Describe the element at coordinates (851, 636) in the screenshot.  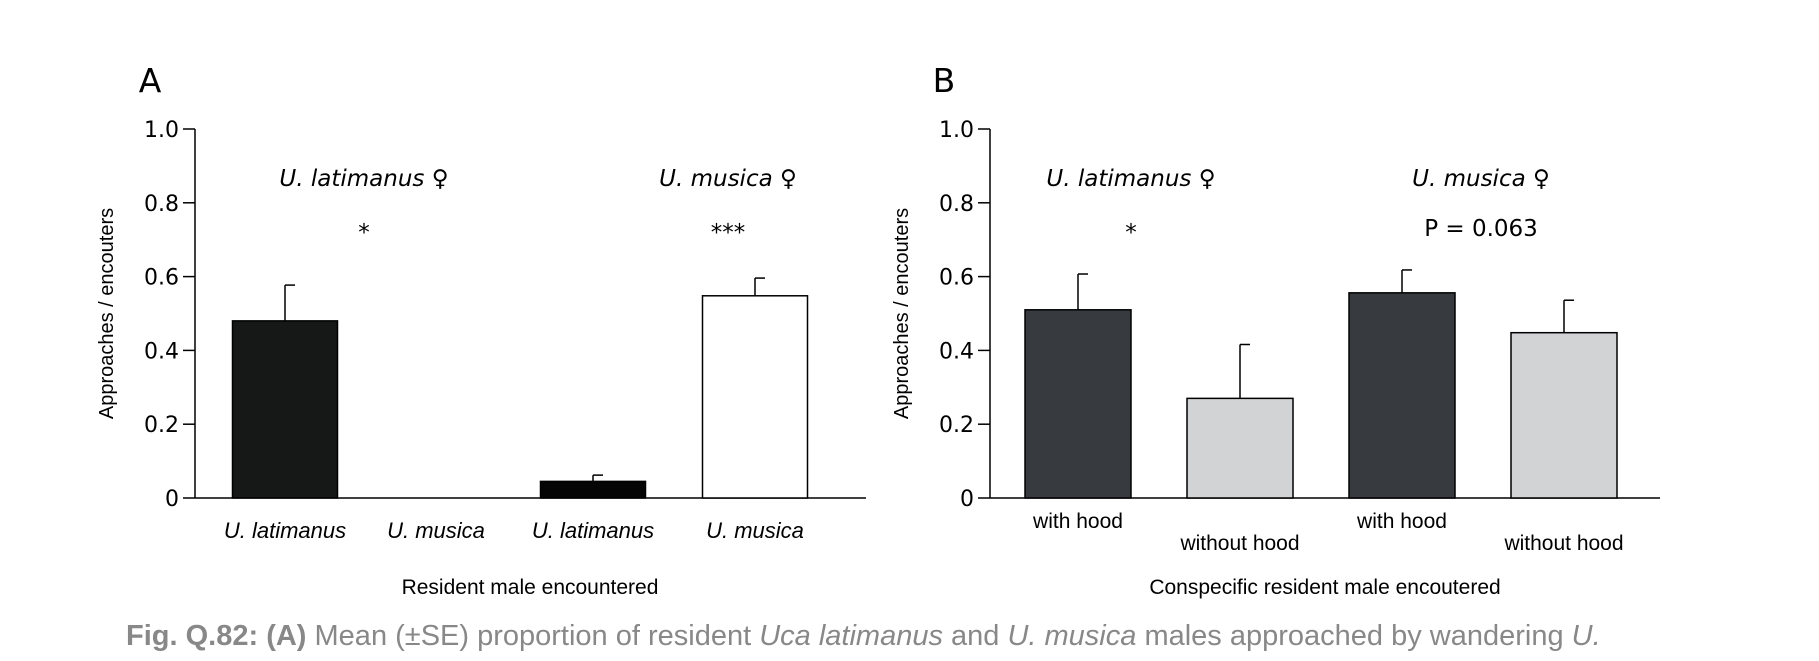
I see `caption-species-1: Uca latimanus` at that location.